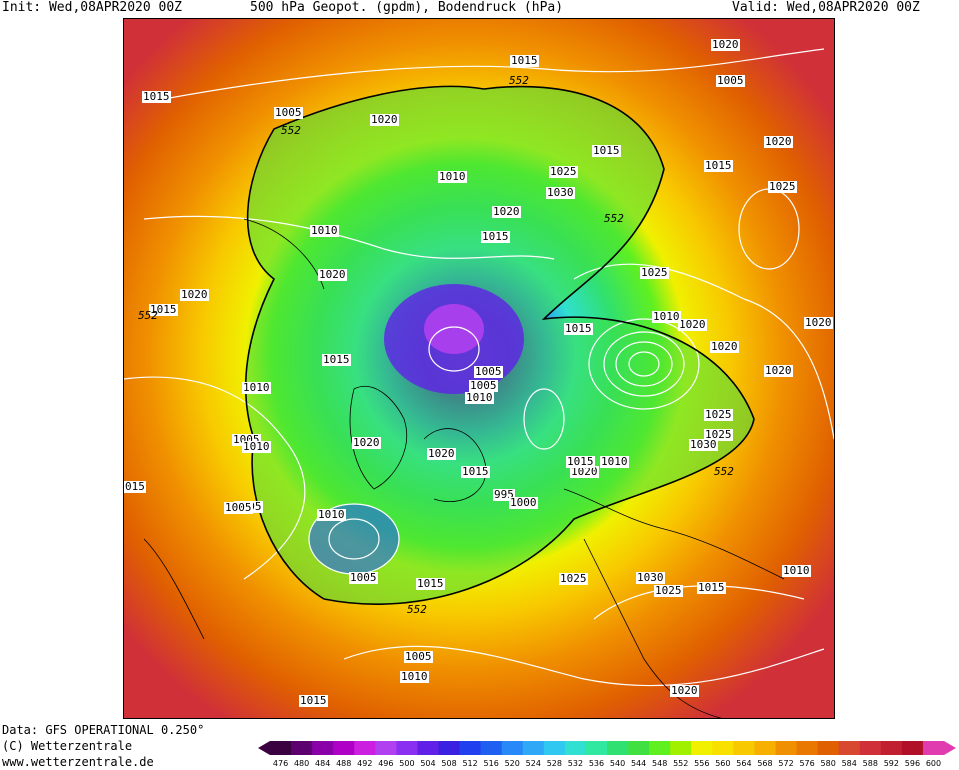  I want to click on scale-tick-label: 548, so click(659, 763).